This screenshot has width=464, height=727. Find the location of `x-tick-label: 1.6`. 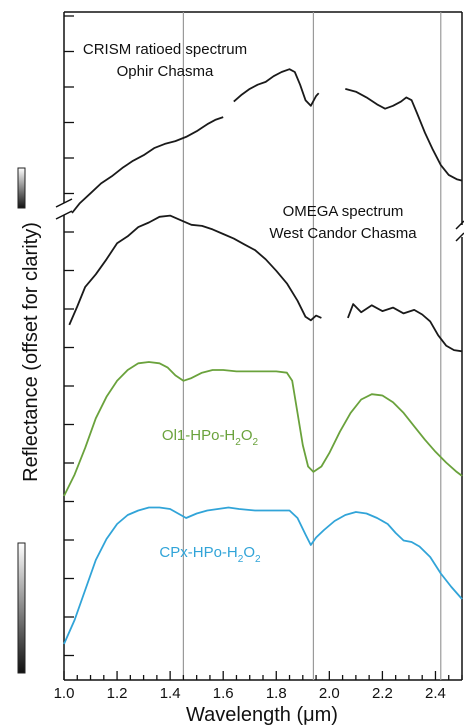

x-tick-label: 1.6 is located at coordinates (223, 693).